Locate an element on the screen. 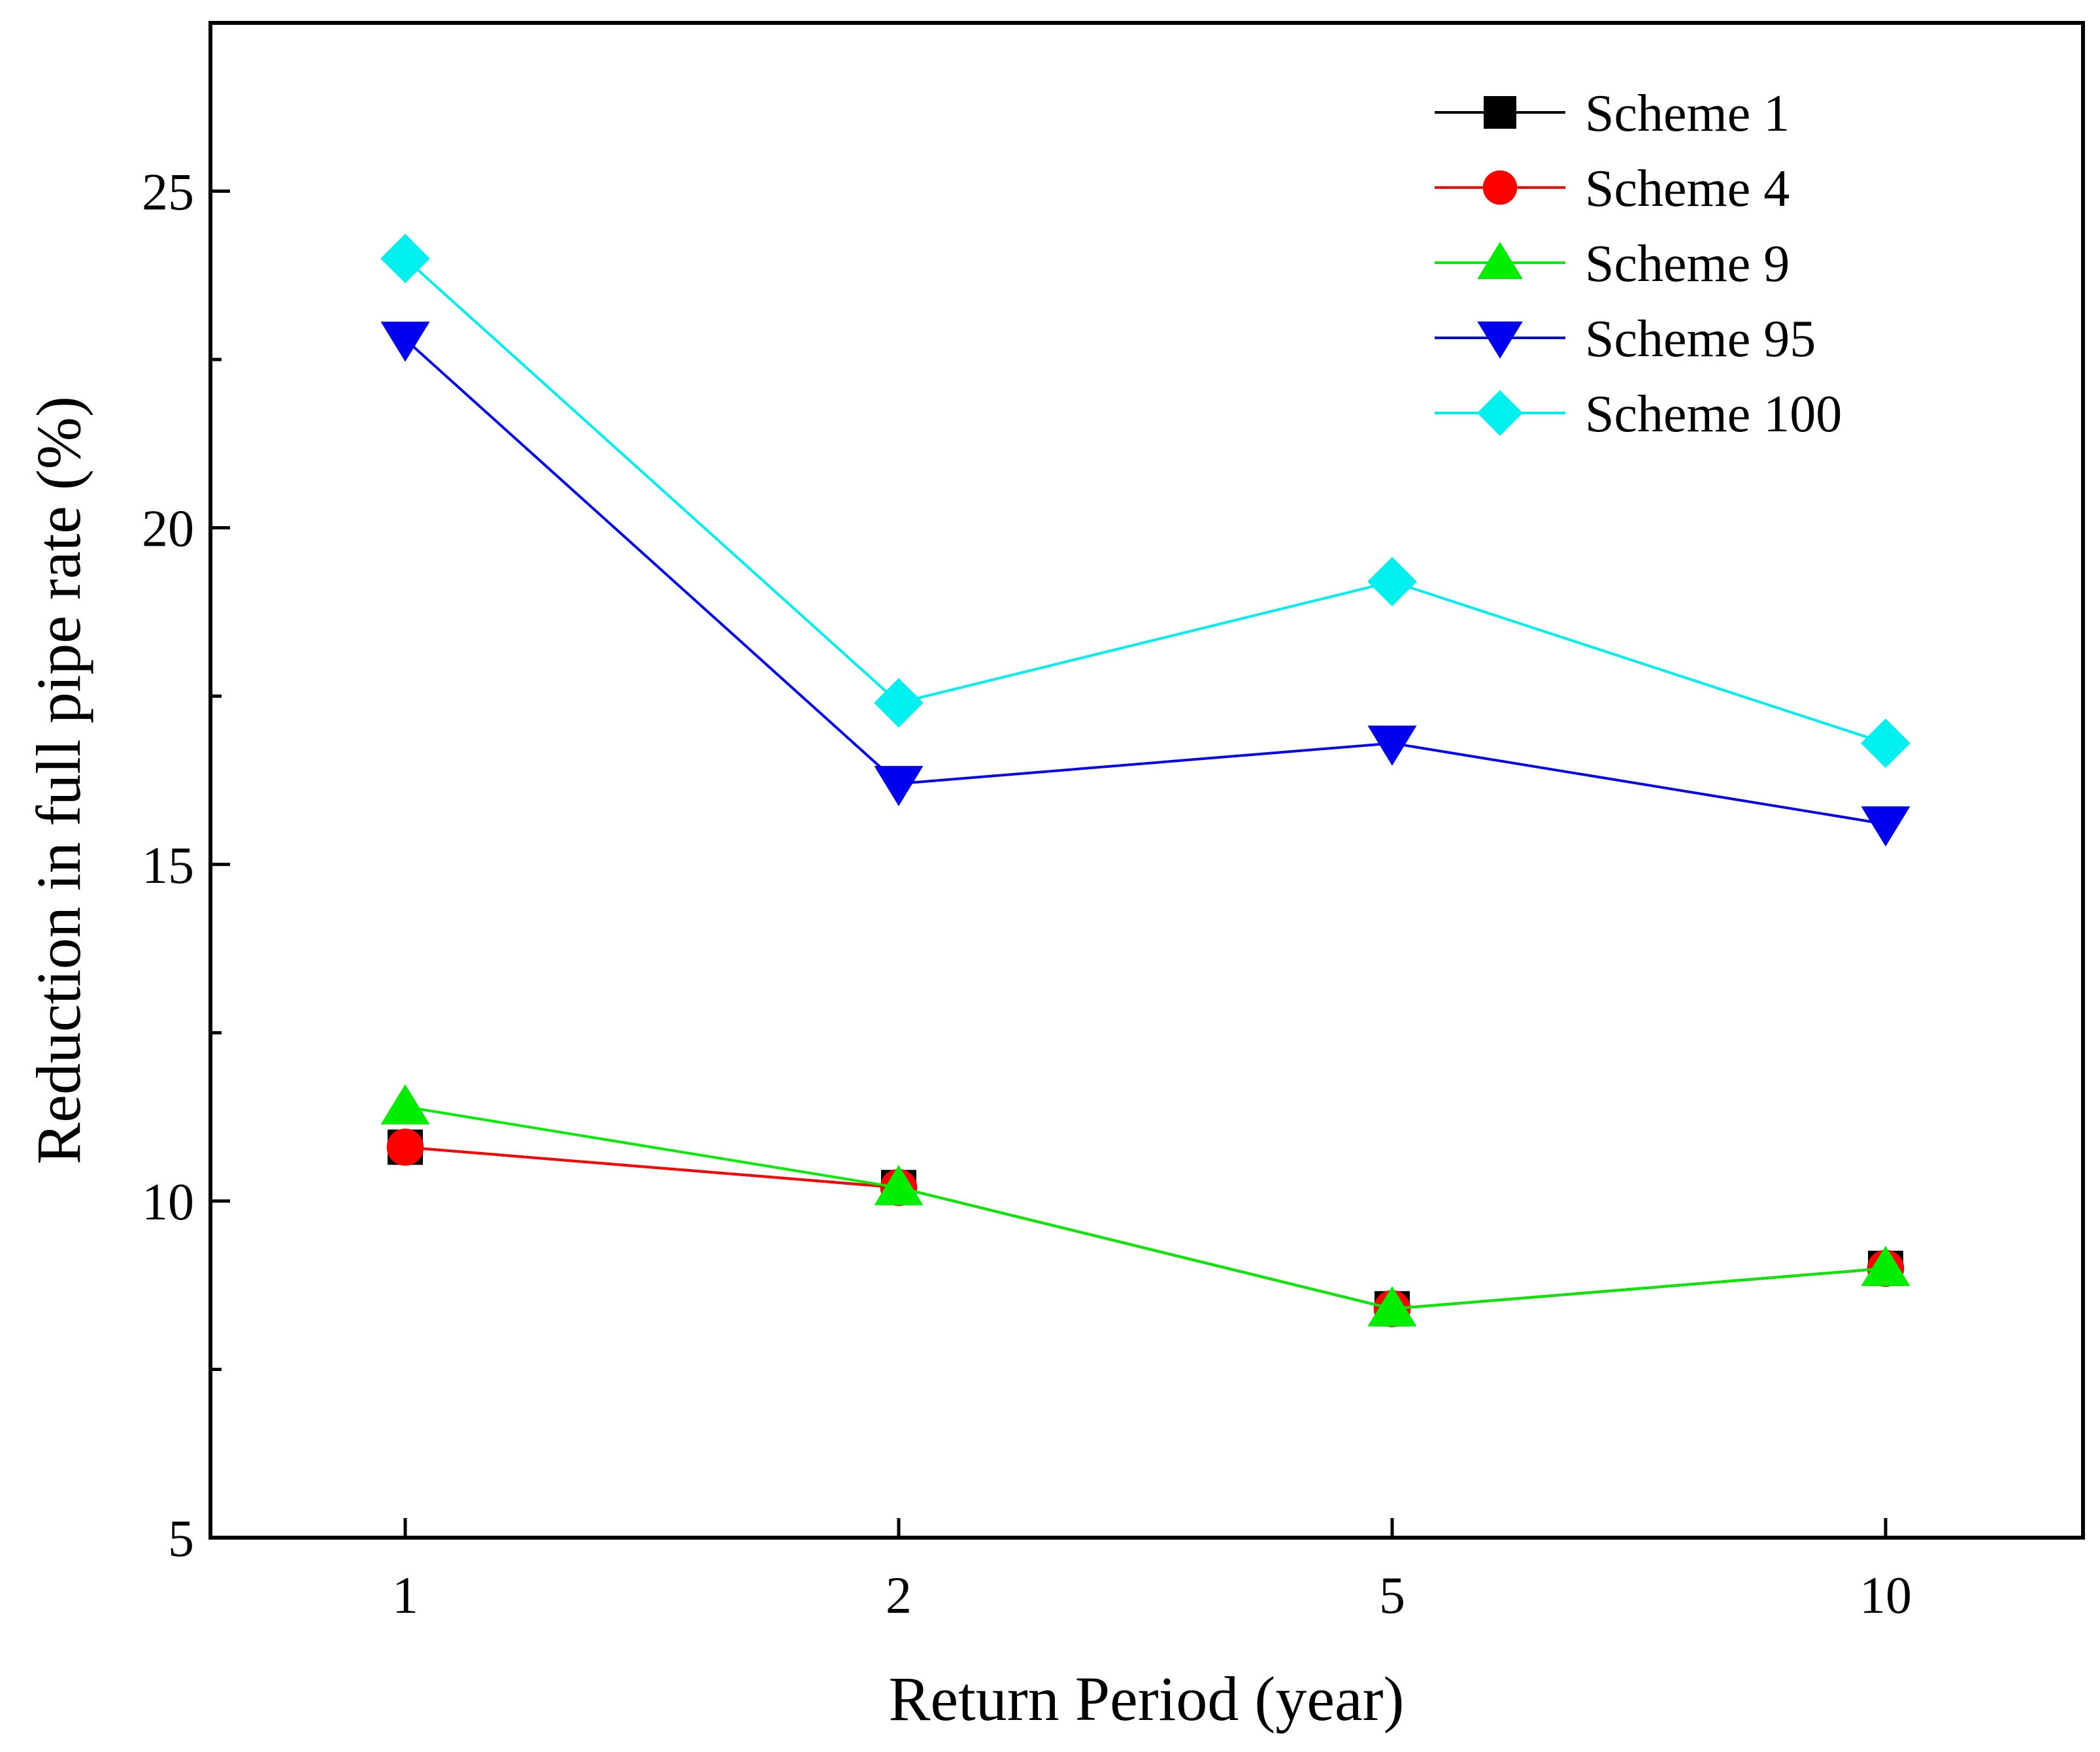 Image resolution: width=2100 pixels, height=1752 pixels. x-tick-label: 1 is located at coordinates (405, 1596).